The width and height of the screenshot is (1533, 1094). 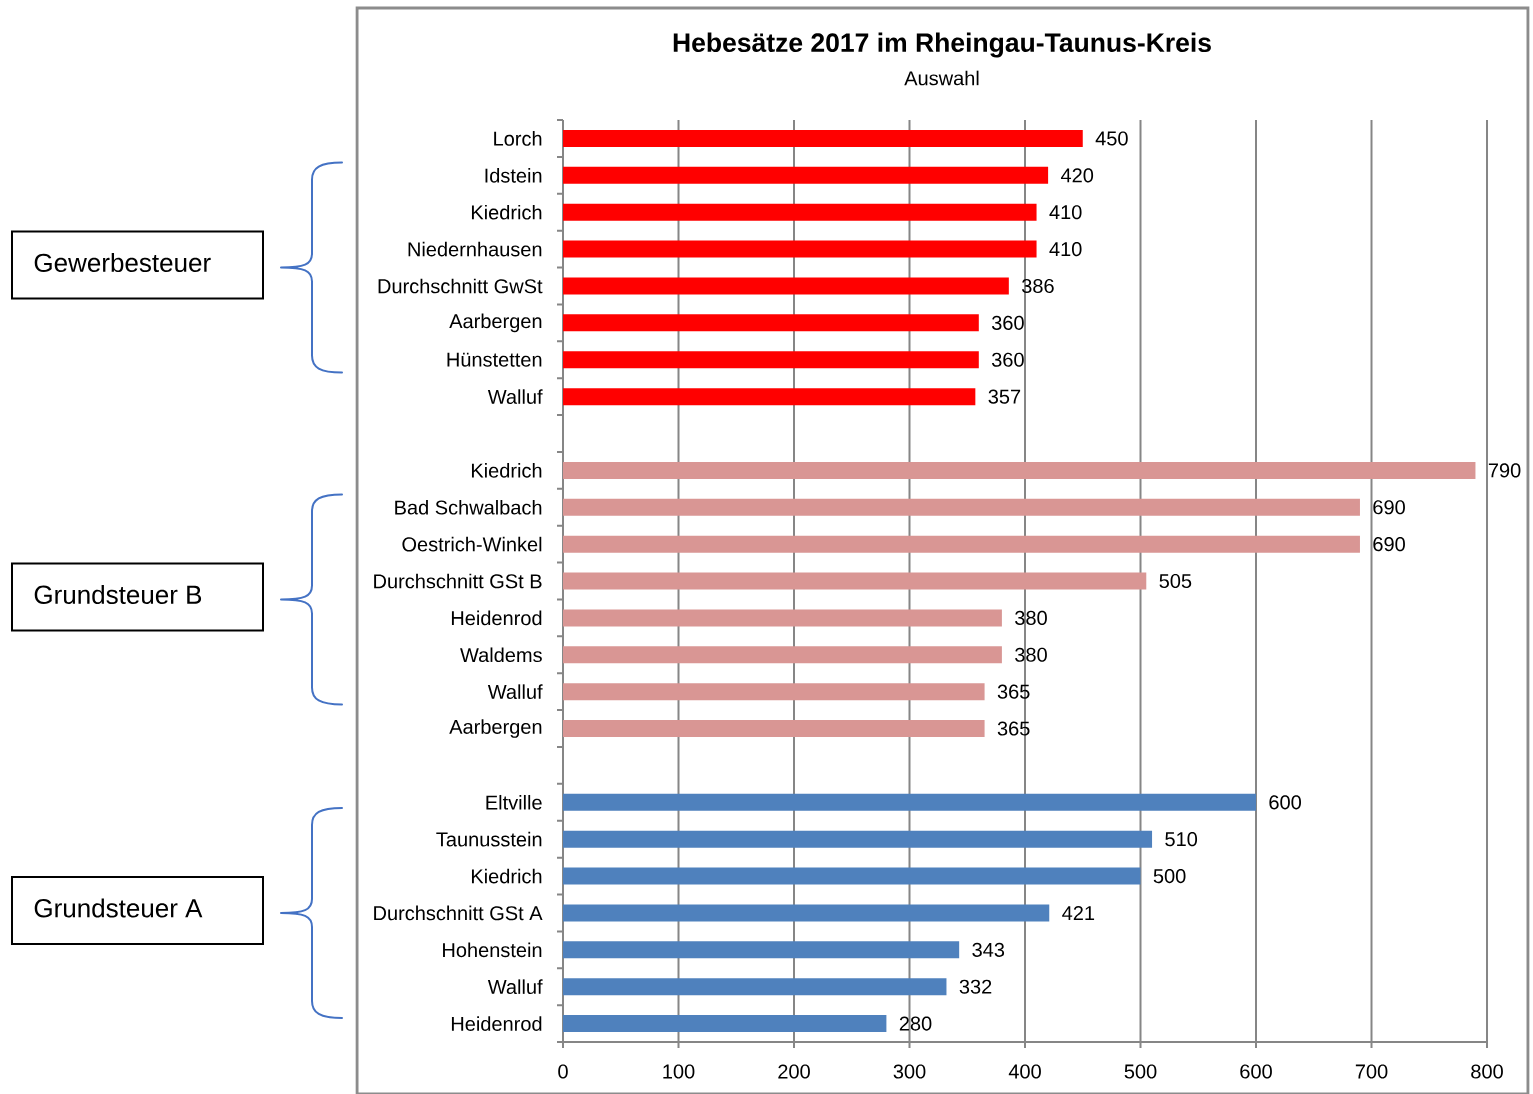 I want to click on x-tick-label: 200, so click(x=794, y=1071).